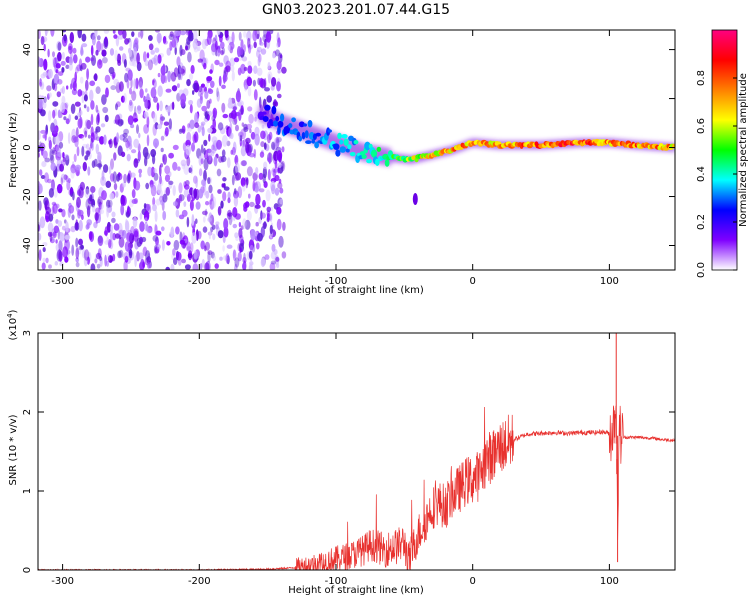  Describe the element at coordinates (27, 245) in the screenshot. I see `spectrogram-ytick-label: -40` at that location.